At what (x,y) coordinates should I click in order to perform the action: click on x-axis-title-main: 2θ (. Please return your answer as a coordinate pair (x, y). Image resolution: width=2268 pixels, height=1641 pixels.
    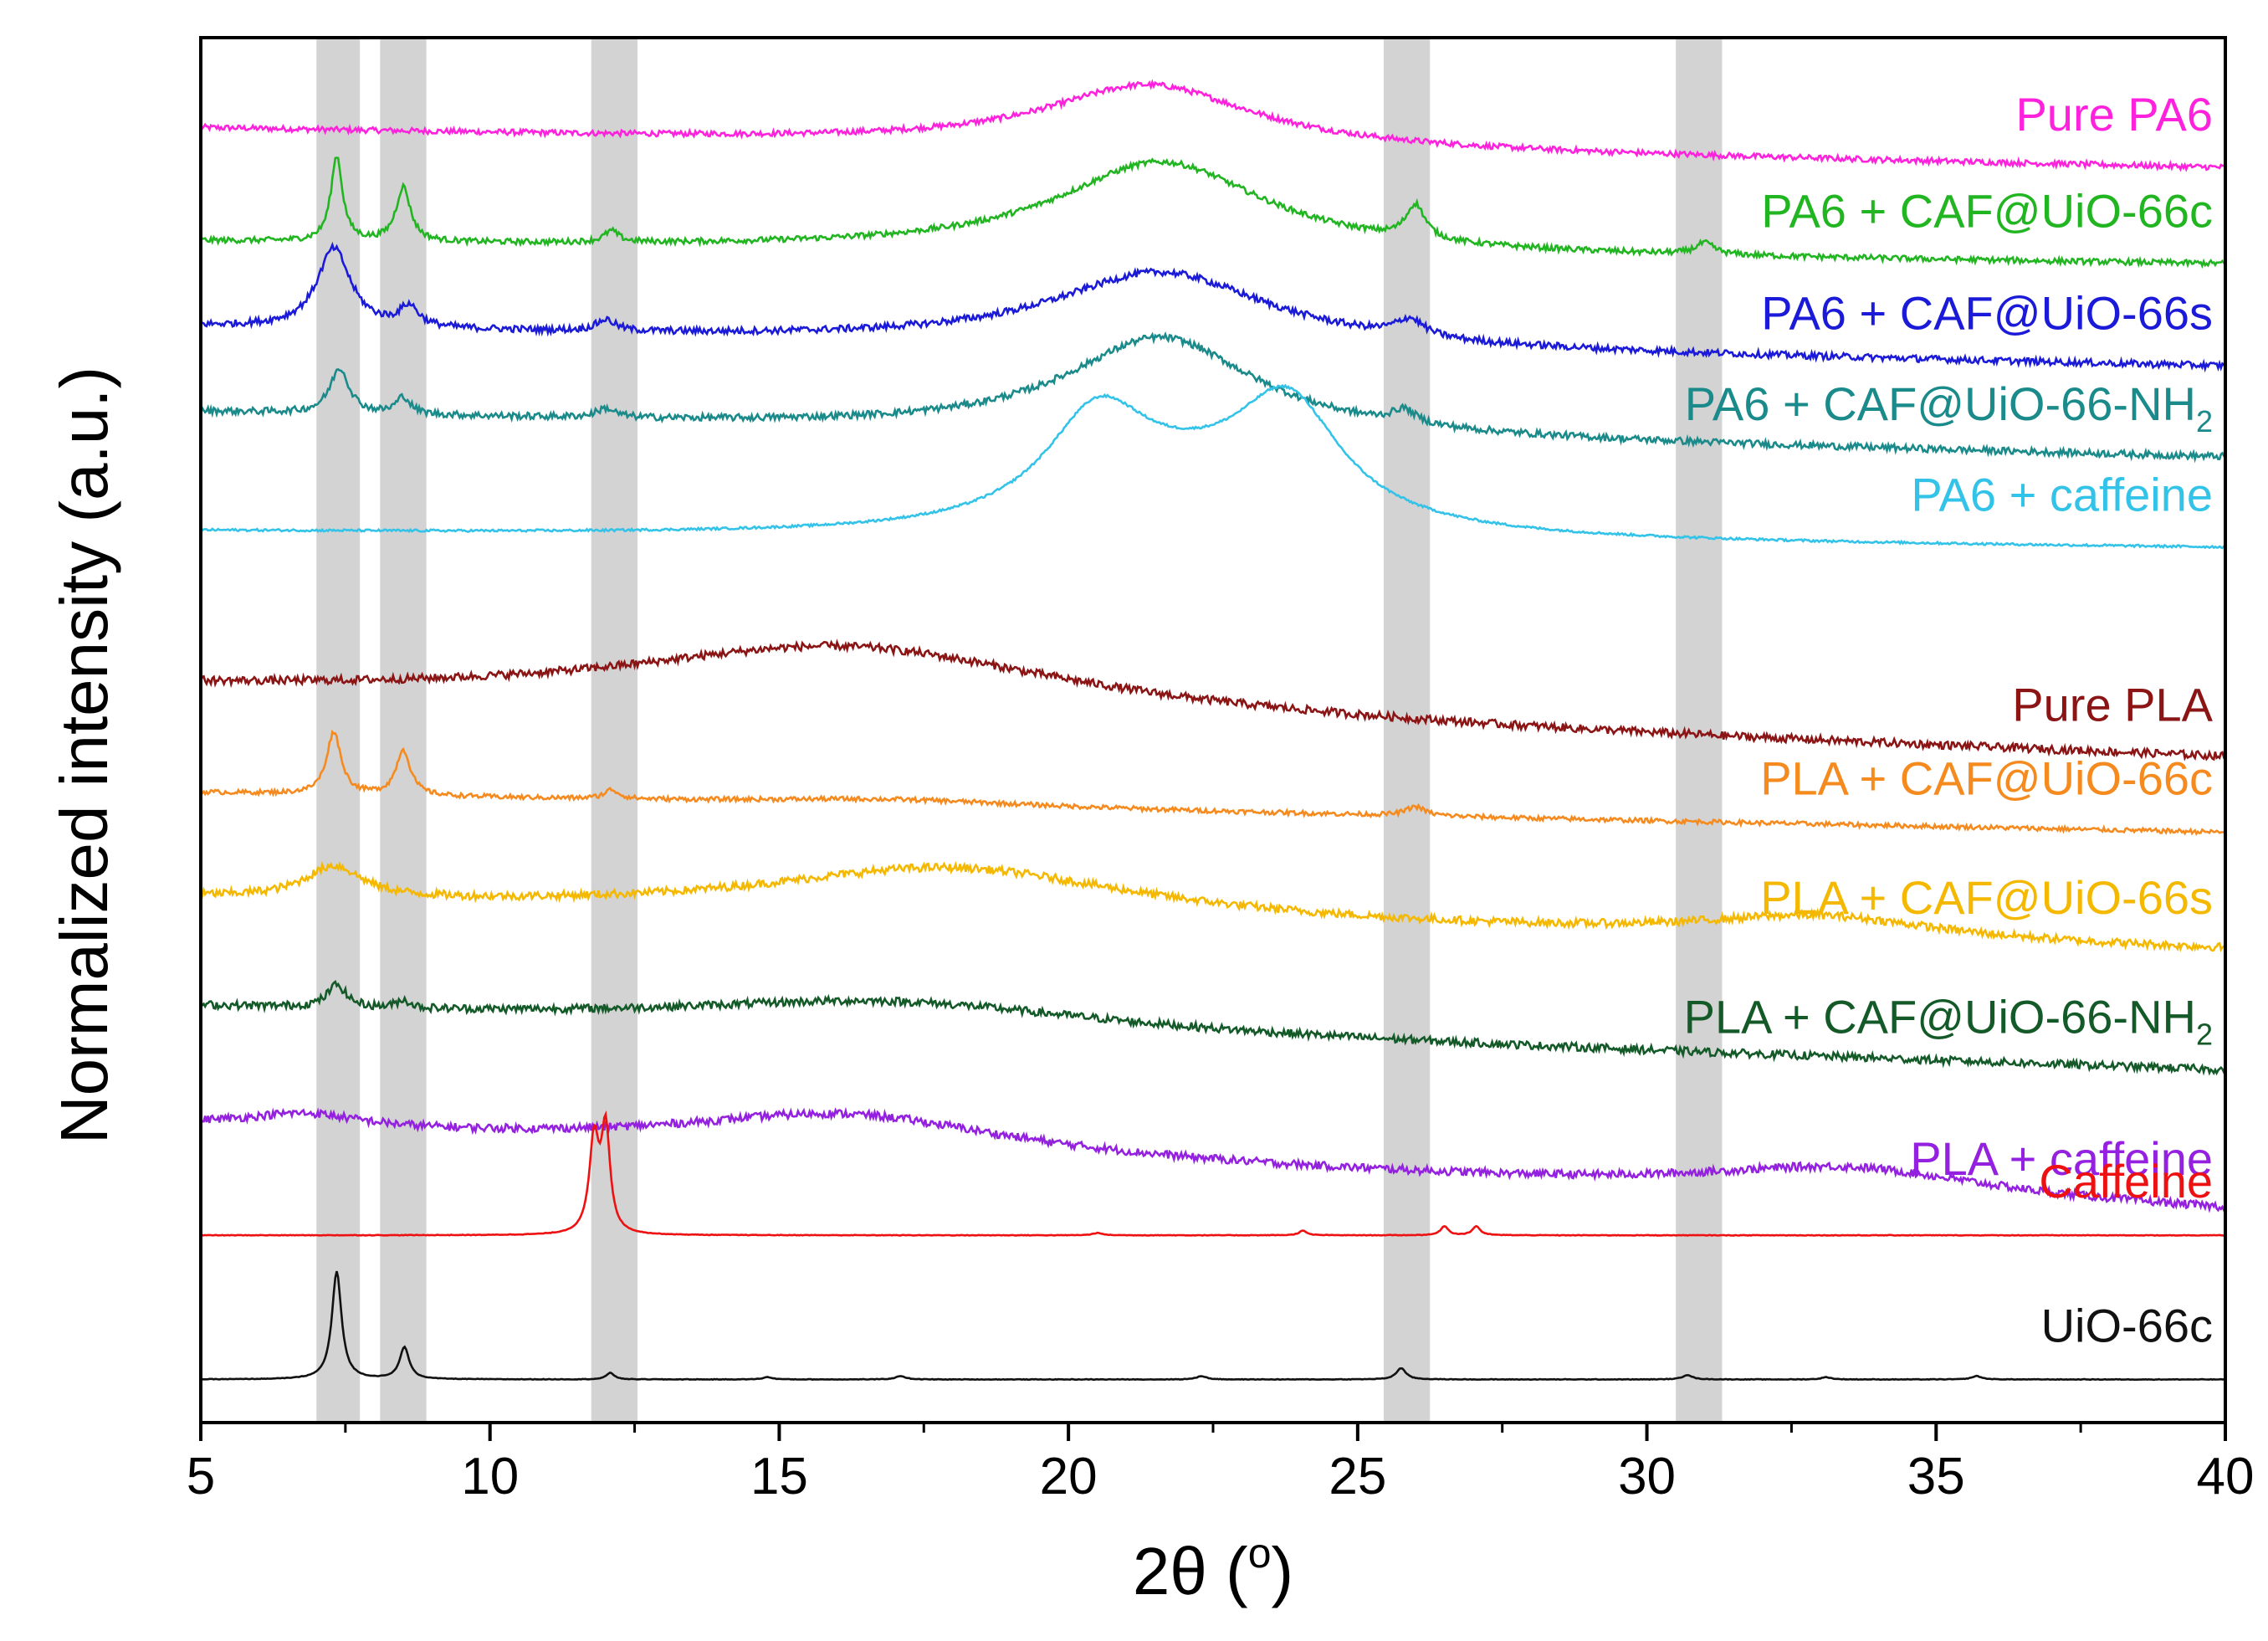
    Looking at the image, I should click on (1190, 1571).